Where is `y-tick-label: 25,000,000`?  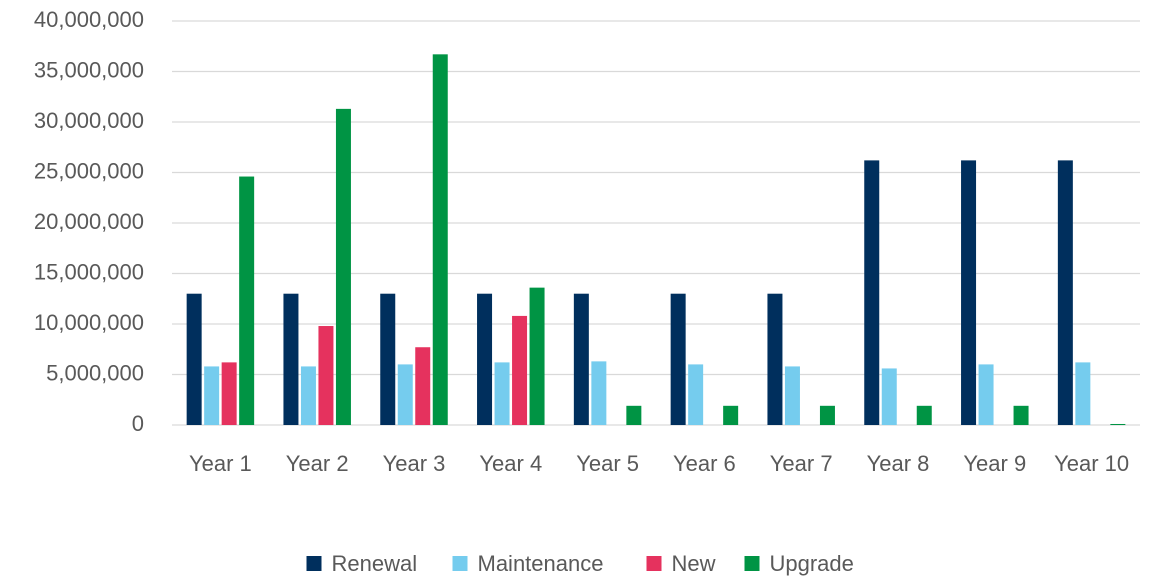
y-tick-label: 25,000,000 is located at coordinates (89, 170).